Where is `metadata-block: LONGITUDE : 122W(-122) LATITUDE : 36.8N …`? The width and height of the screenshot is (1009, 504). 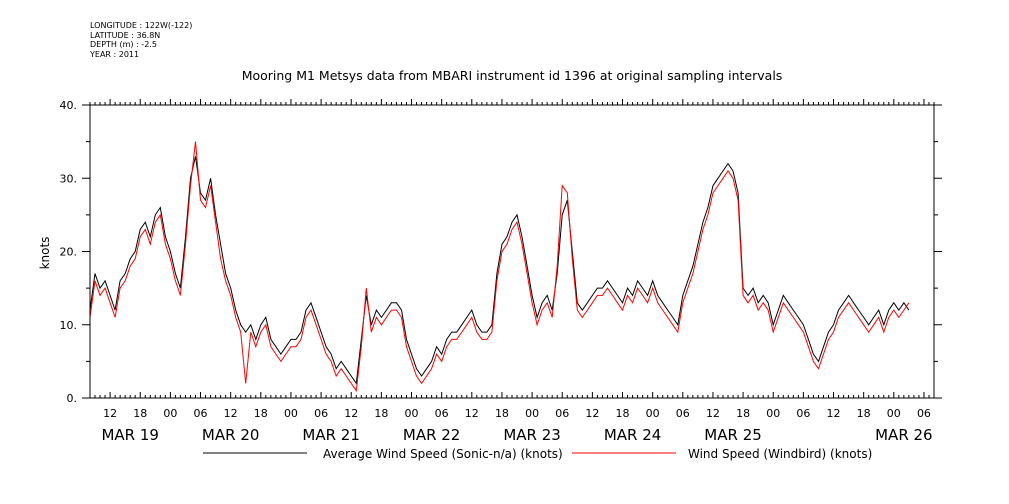
metadata-block: LONGITUDE : 122W(-122) LATITUDE : 36.8N … is located at coordinates (141, 40).